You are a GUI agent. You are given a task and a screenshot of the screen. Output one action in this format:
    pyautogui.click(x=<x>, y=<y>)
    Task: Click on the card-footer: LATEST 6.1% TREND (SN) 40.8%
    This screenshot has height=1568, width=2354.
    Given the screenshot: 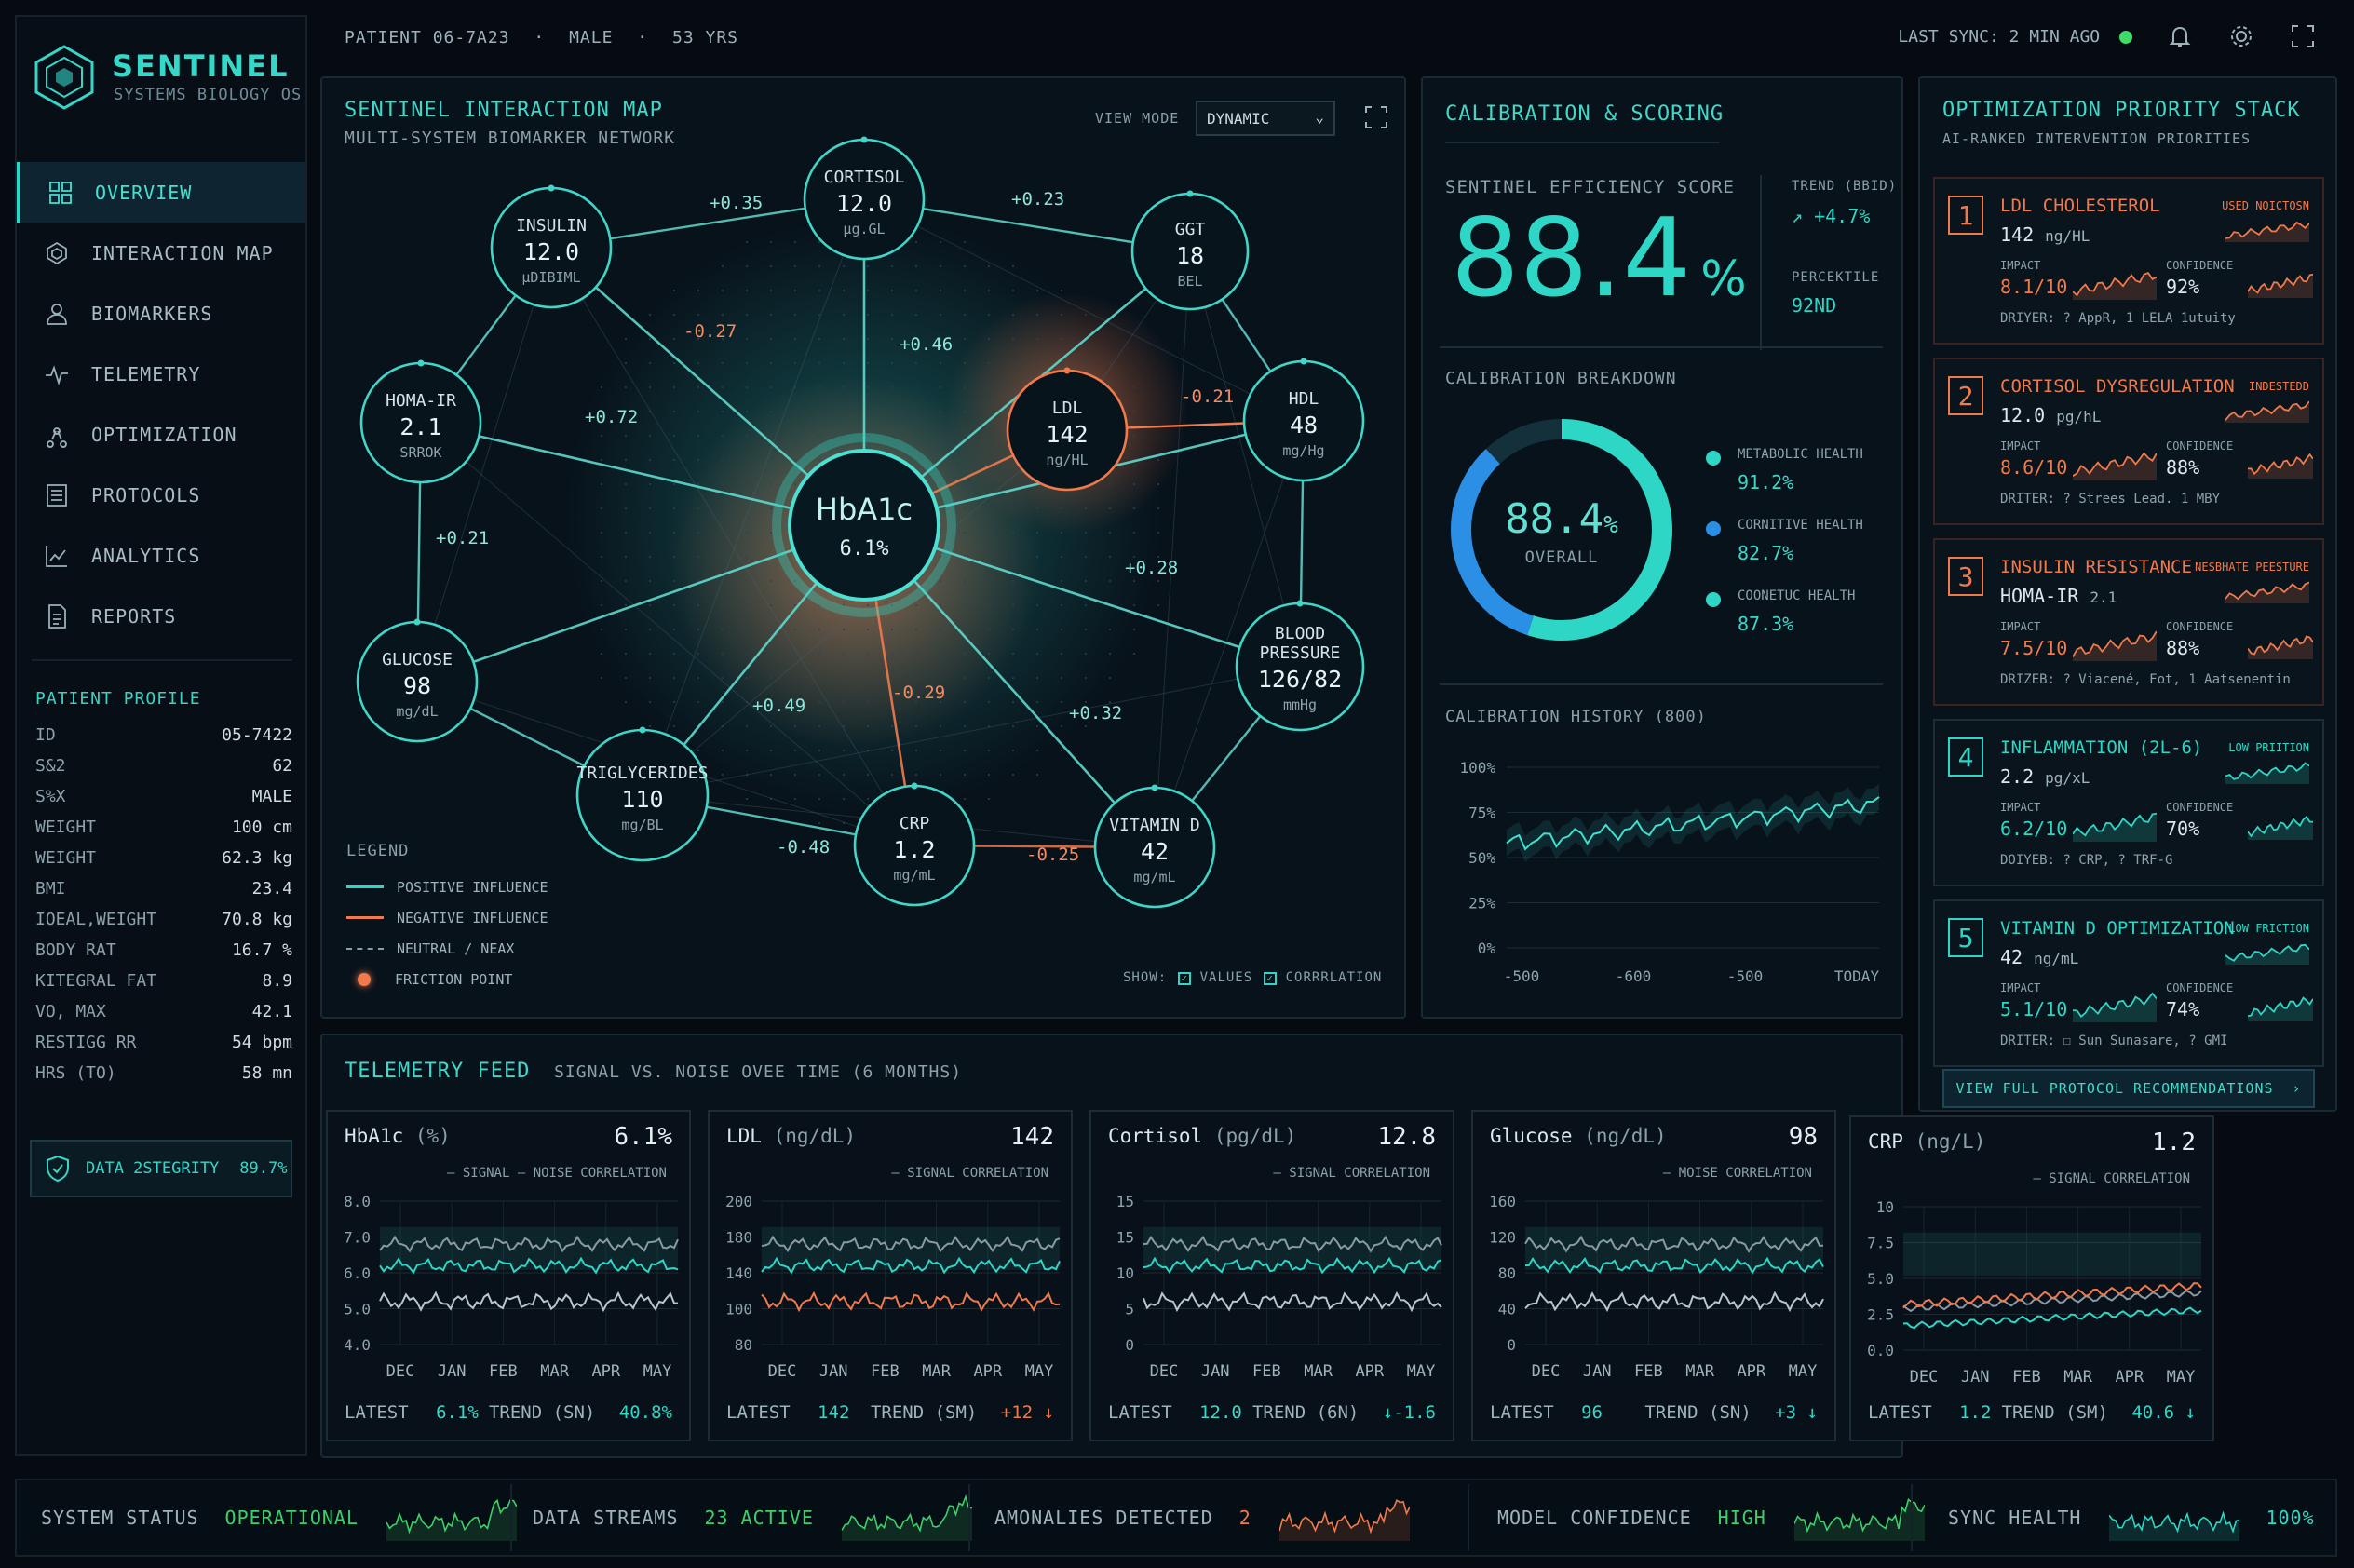 What is the action you would take?
    pyautogui.click(x=508, y=1413)
    